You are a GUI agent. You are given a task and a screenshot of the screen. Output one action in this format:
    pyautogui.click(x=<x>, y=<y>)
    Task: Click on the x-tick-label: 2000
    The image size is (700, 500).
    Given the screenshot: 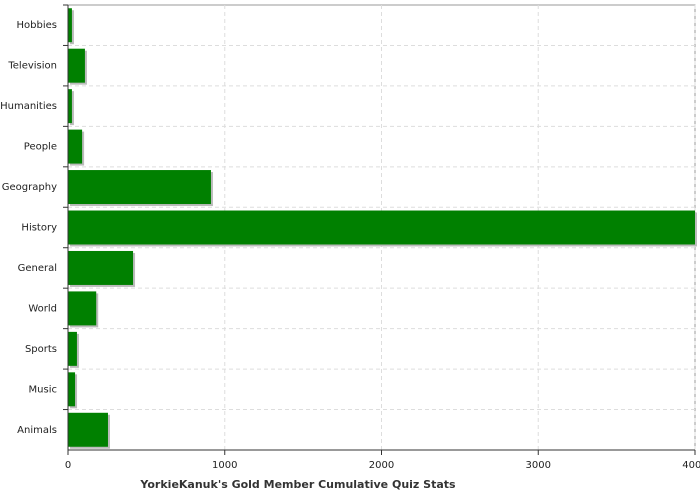 What is the action you would take?
    pyautogui.click(x=381, y=465)
    